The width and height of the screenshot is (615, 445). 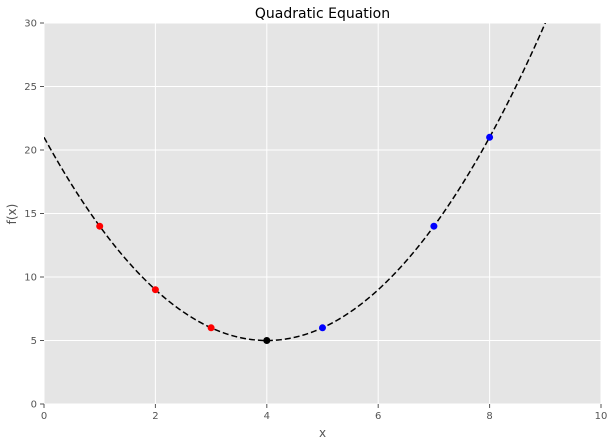 What do you see at coordinates (322, 14) in the screenshot?
I see `chart-title: Quadratic Equation` at bounding box center [322, 14].